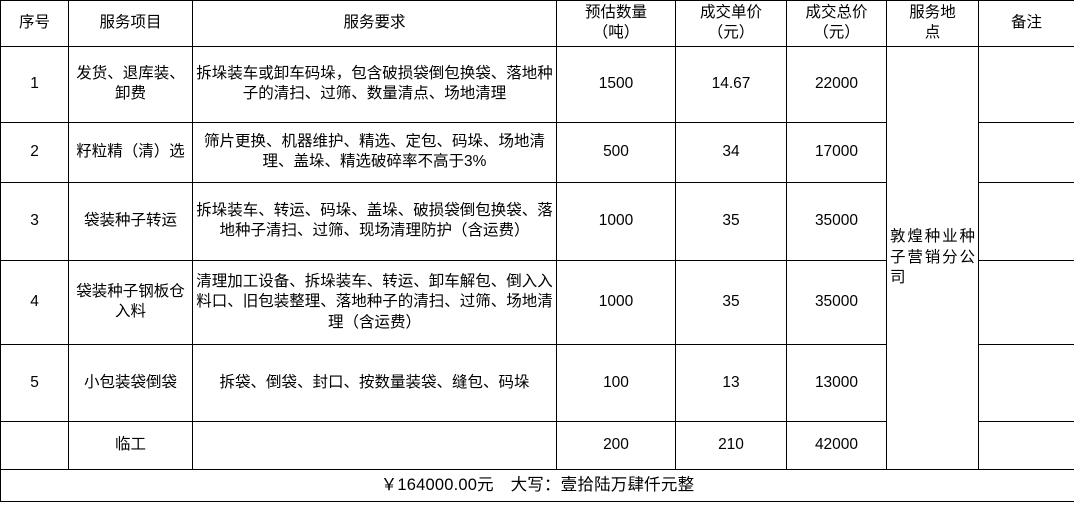 This screenshot has height=512, width=1074. I want to click on cell-service-item: 籽粒精（清）选, so click(130, 152).